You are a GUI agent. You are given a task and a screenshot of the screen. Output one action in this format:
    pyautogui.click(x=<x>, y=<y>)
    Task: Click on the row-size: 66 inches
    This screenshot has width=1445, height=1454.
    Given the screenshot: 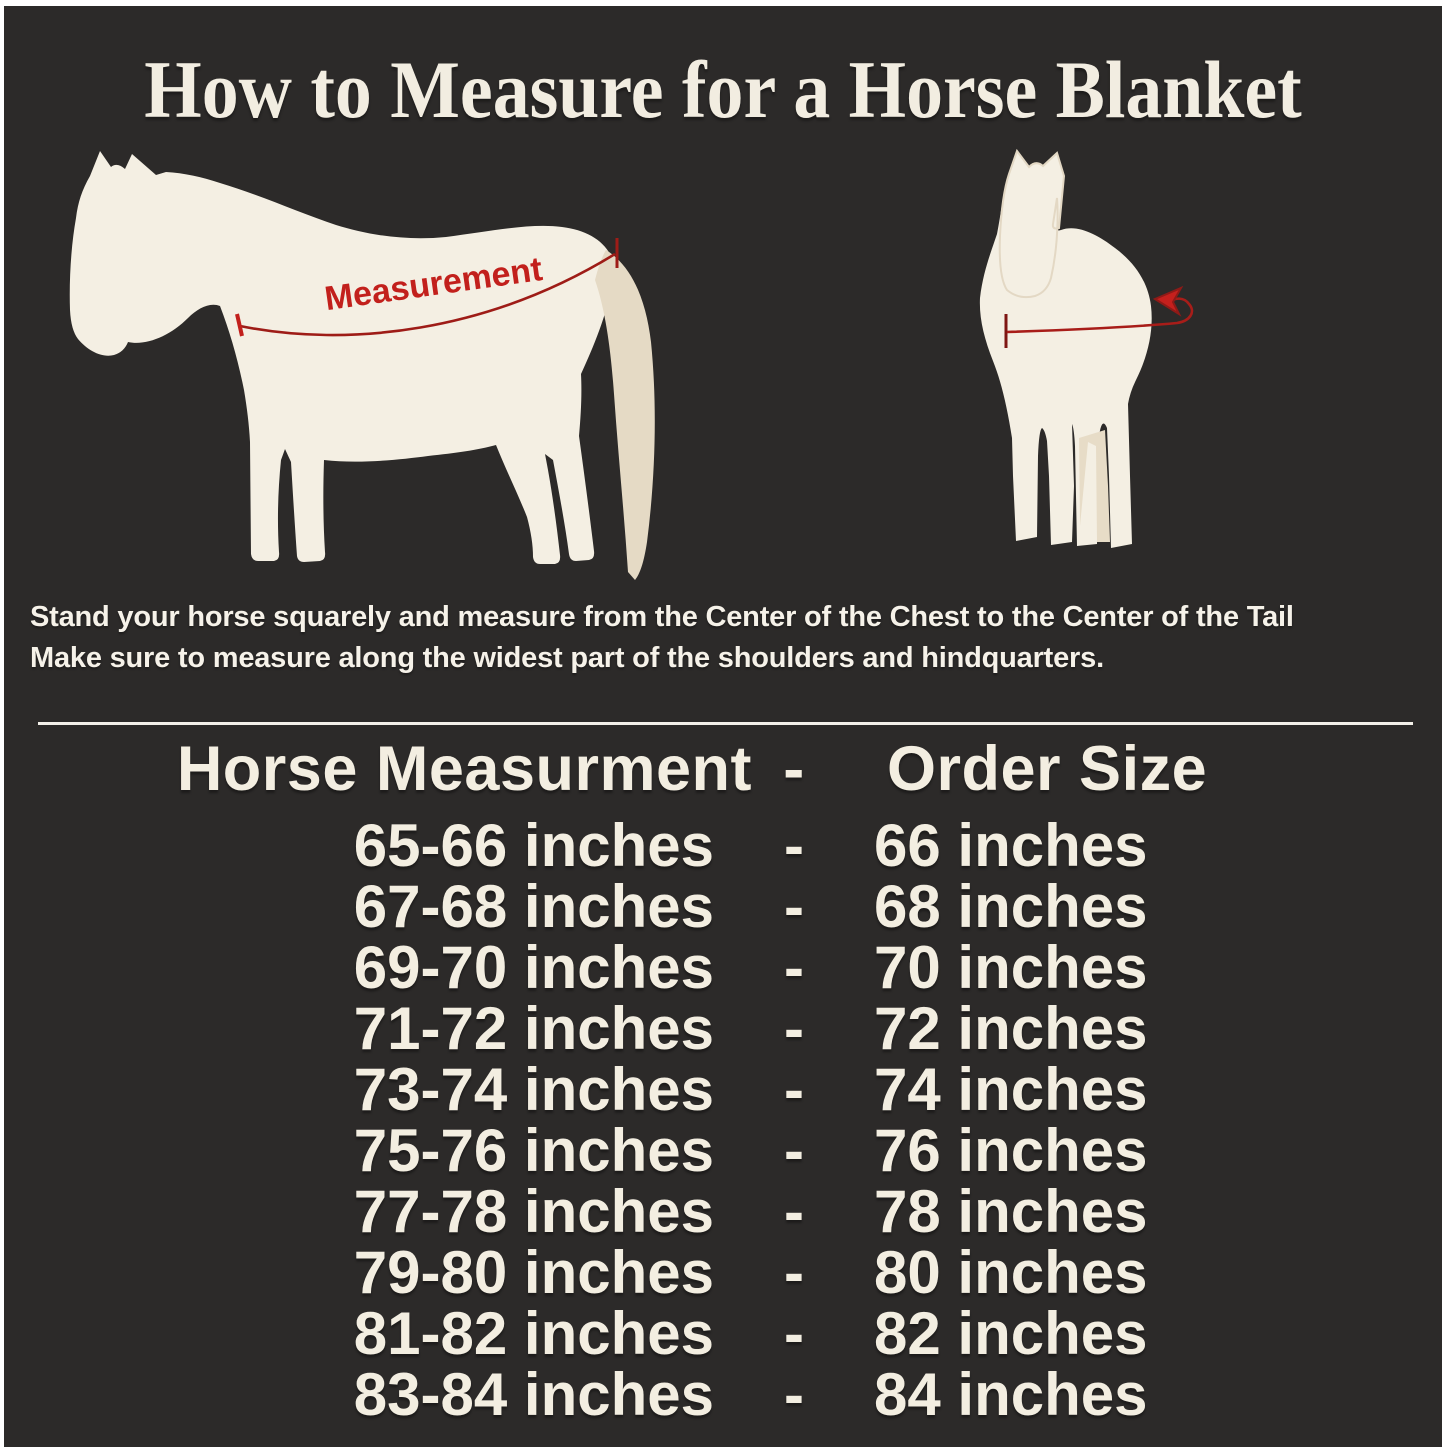 What is the action you would take?
    pyautogui.click(x=1011, y=845)
    